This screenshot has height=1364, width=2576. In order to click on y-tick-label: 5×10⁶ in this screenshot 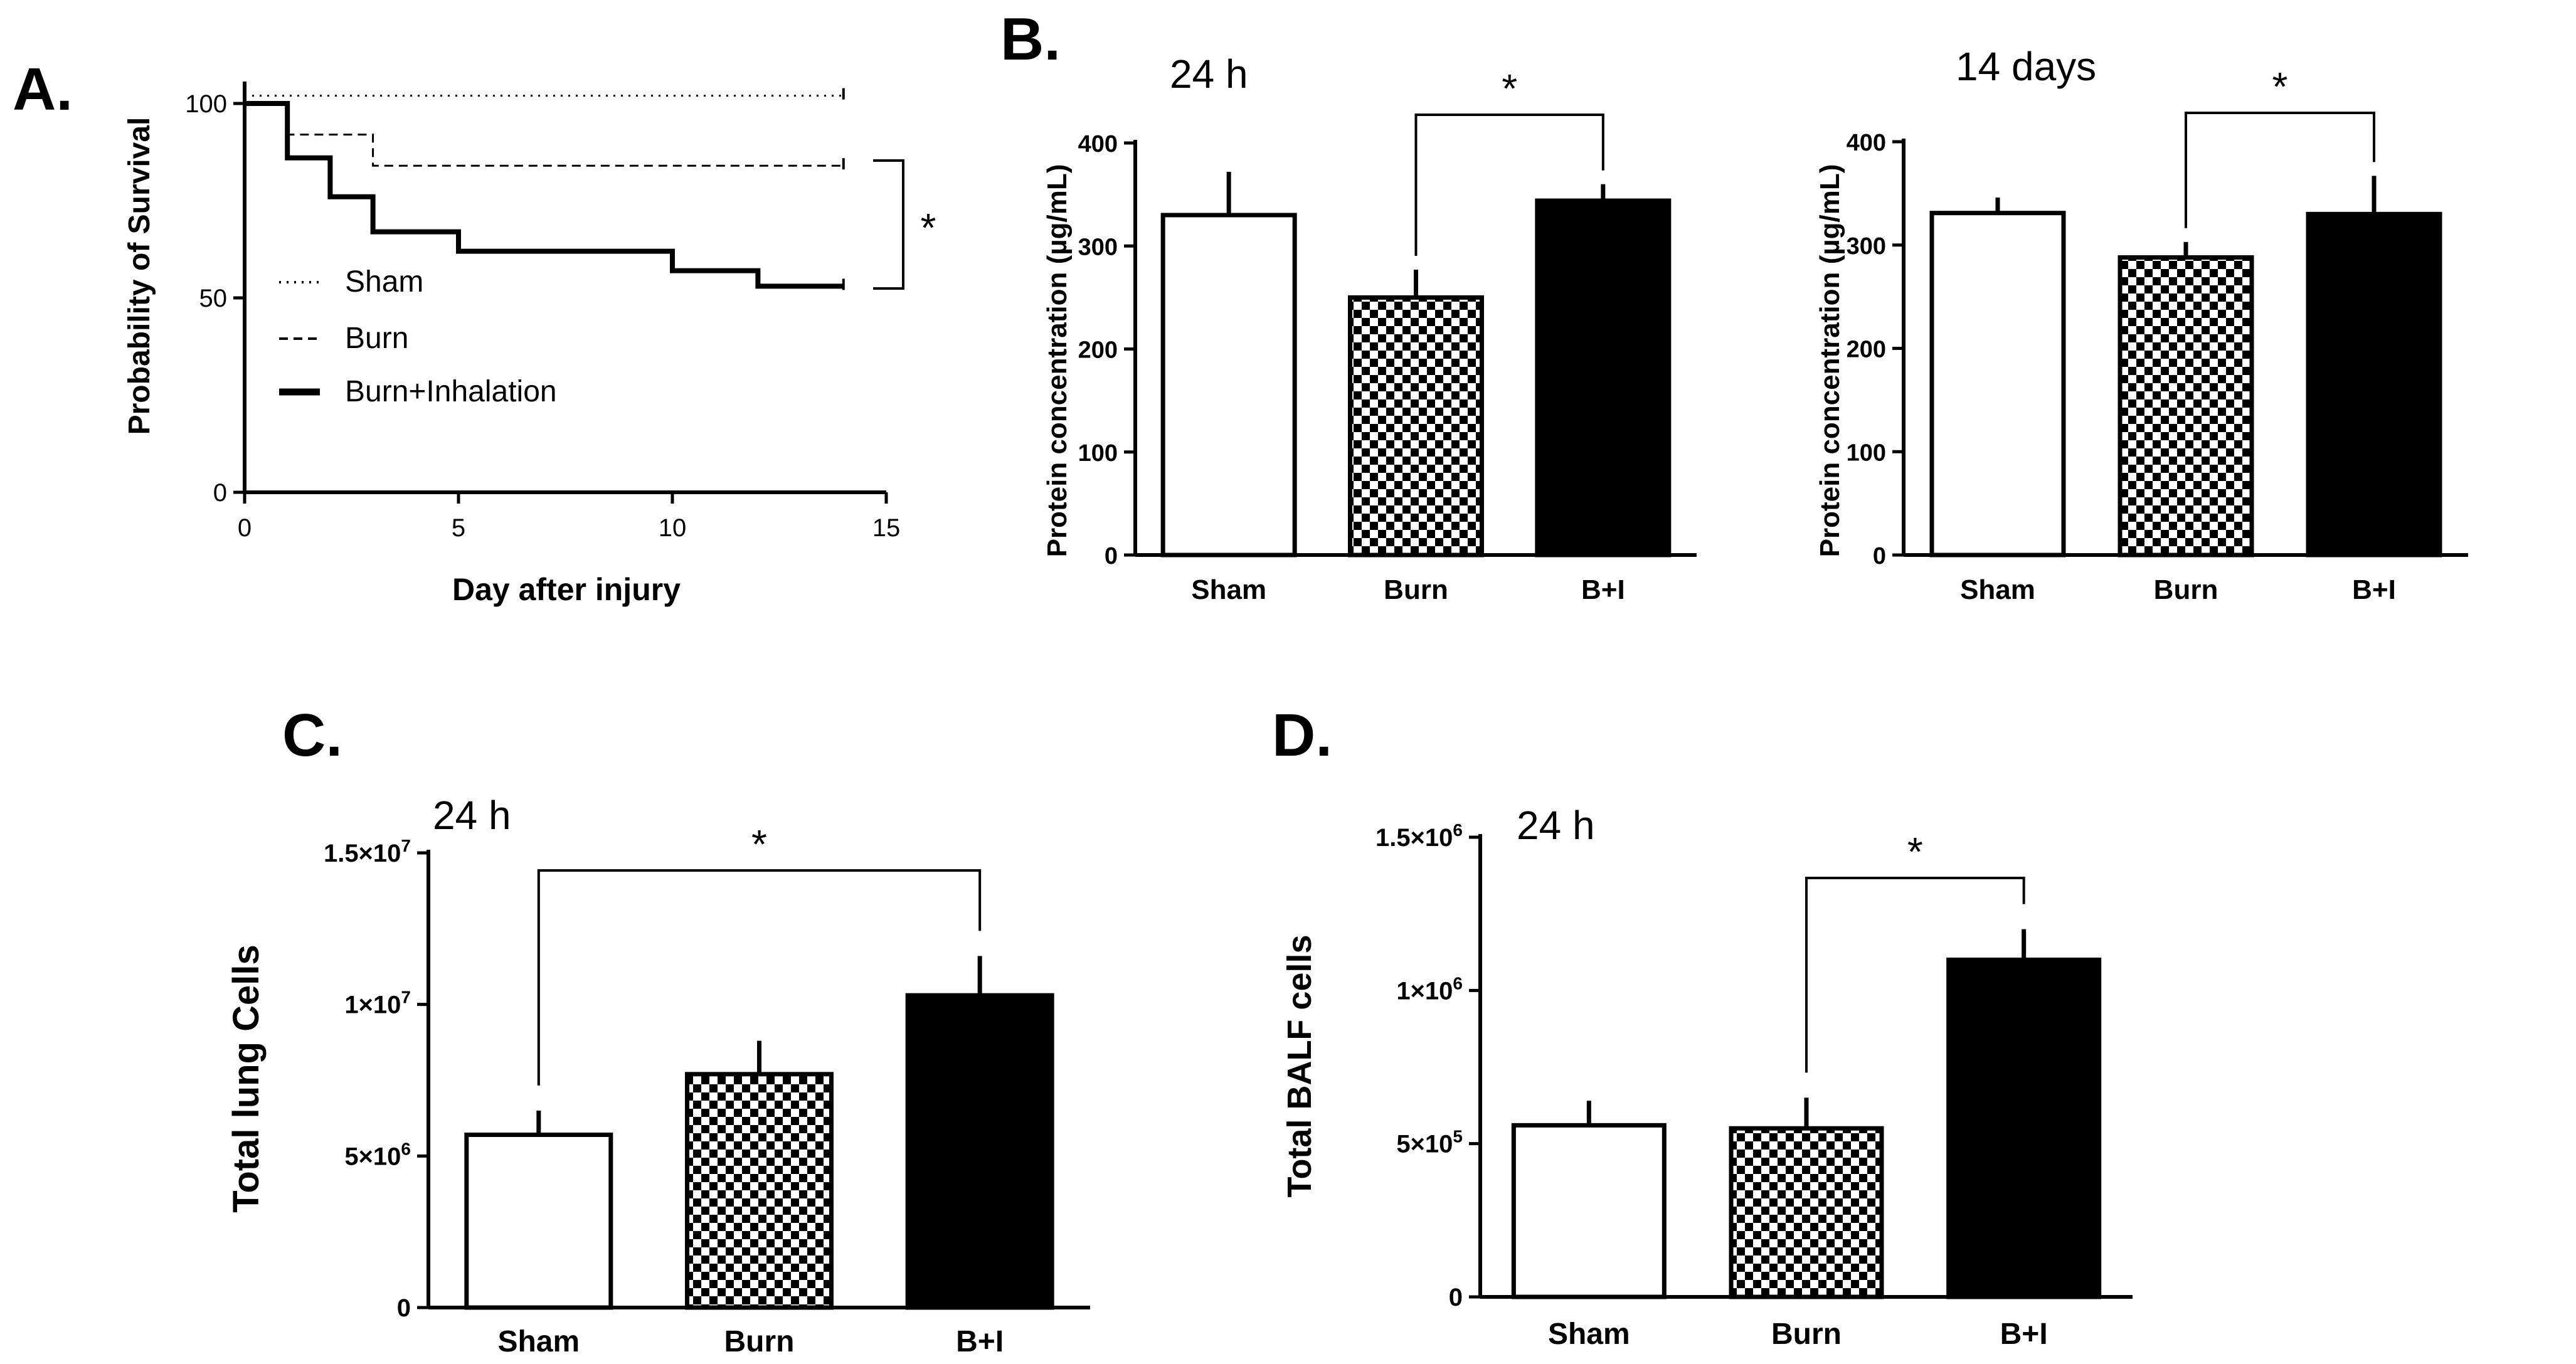, I will do `click(377, 1154)`.